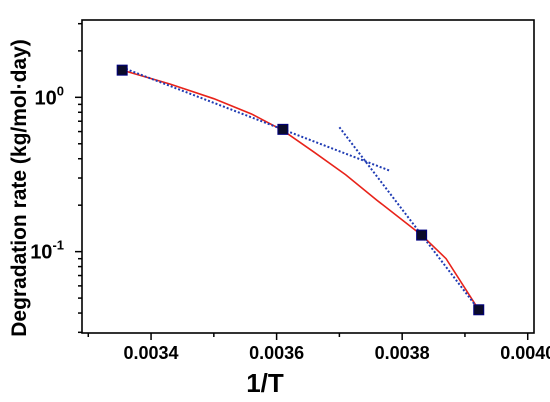 This screenshot has width=550, height=402. What do you see at coordinates (49, 96) in the screenshot?
I see `y-tick-label: 10⁰` at bounding box center [49, 96].